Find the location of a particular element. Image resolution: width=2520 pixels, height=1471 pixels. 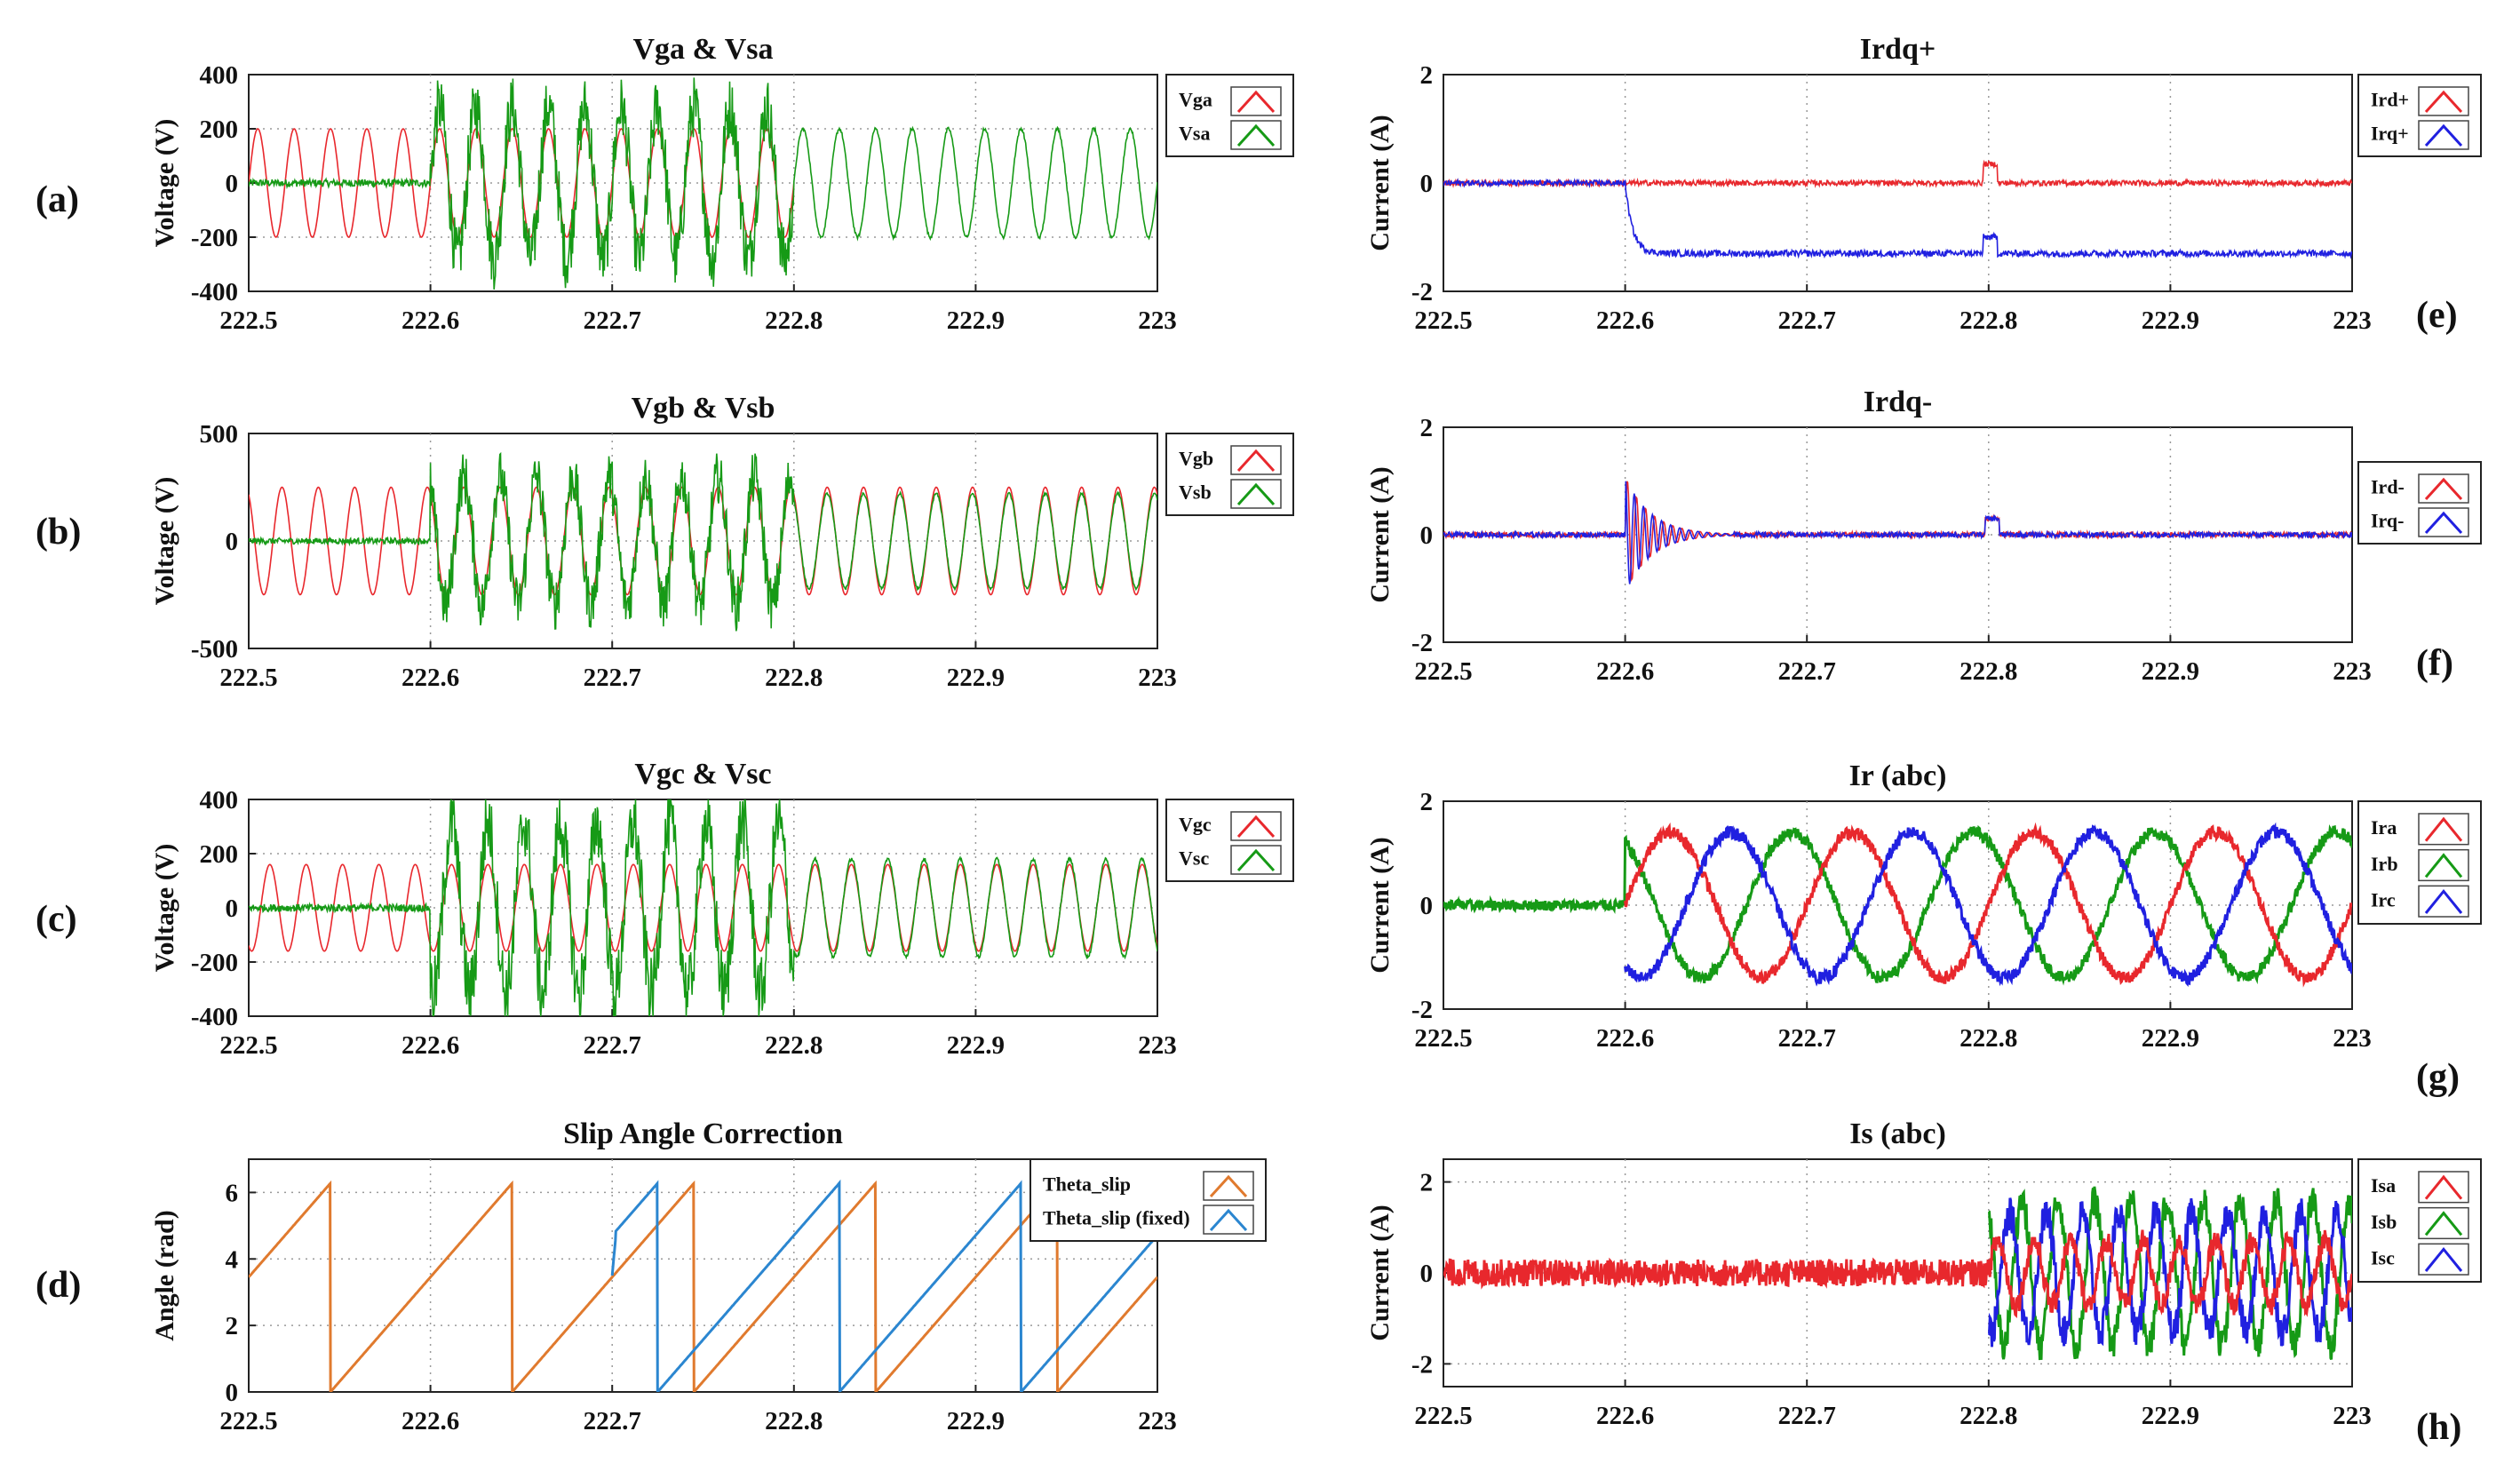

series-vsa-line is located at coordinates (703, 183).